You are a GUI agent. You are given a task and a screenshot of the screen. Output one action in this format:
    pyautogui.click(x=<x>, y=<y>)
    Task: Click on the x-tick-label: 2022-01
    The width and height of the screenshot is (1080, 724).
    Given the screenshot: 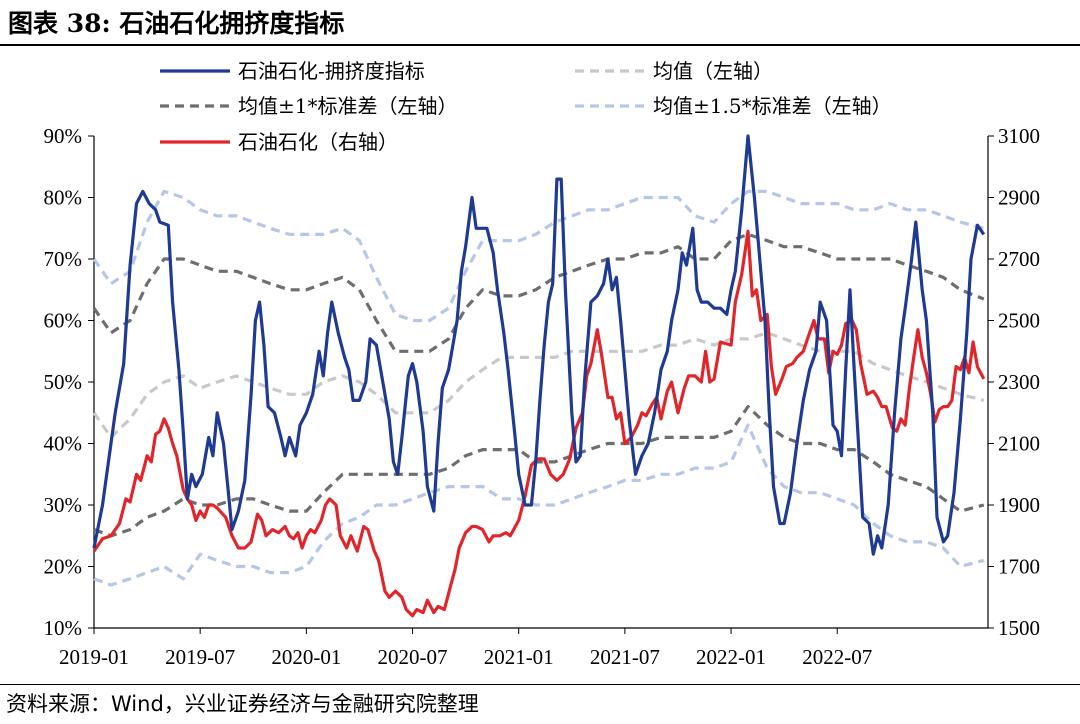 What is the action you would take?
    pyautogui.click(x=731, y=657)
    